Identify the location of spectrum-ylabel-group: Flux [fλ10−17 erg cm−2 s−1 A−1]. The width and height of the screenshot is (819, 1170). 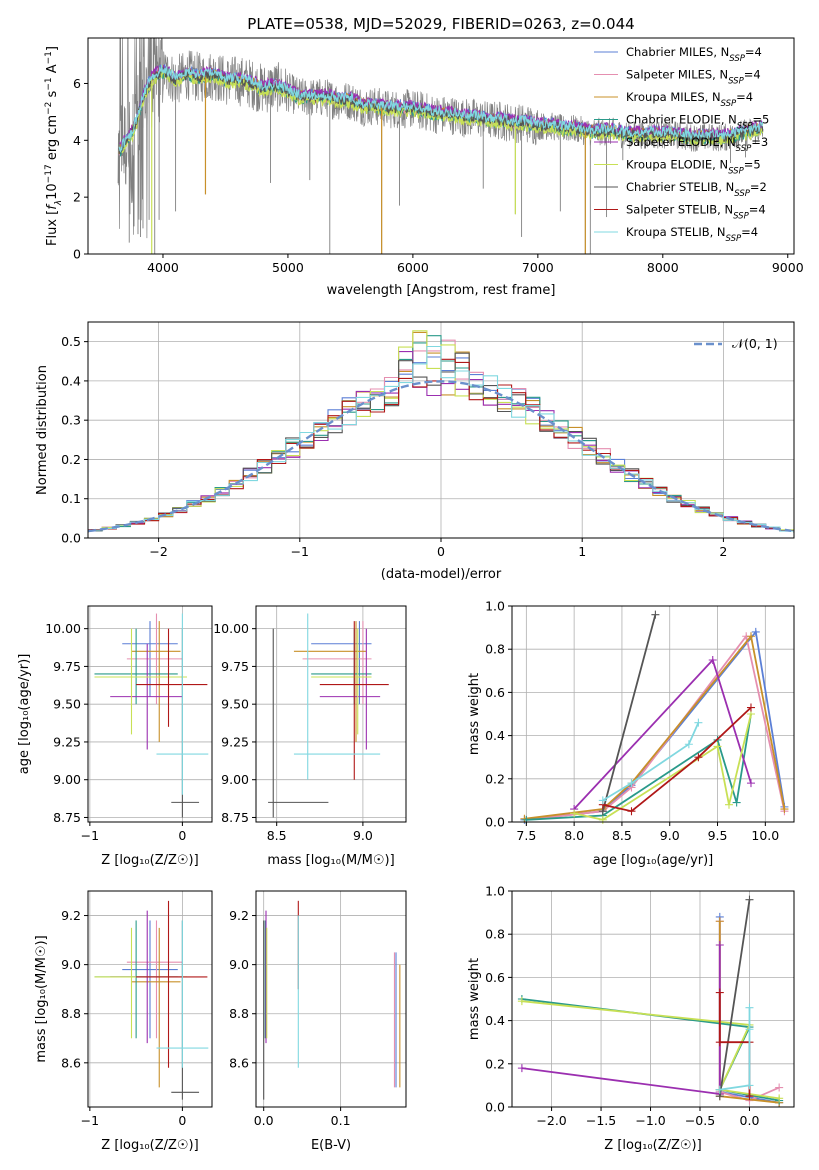
(54, 146).